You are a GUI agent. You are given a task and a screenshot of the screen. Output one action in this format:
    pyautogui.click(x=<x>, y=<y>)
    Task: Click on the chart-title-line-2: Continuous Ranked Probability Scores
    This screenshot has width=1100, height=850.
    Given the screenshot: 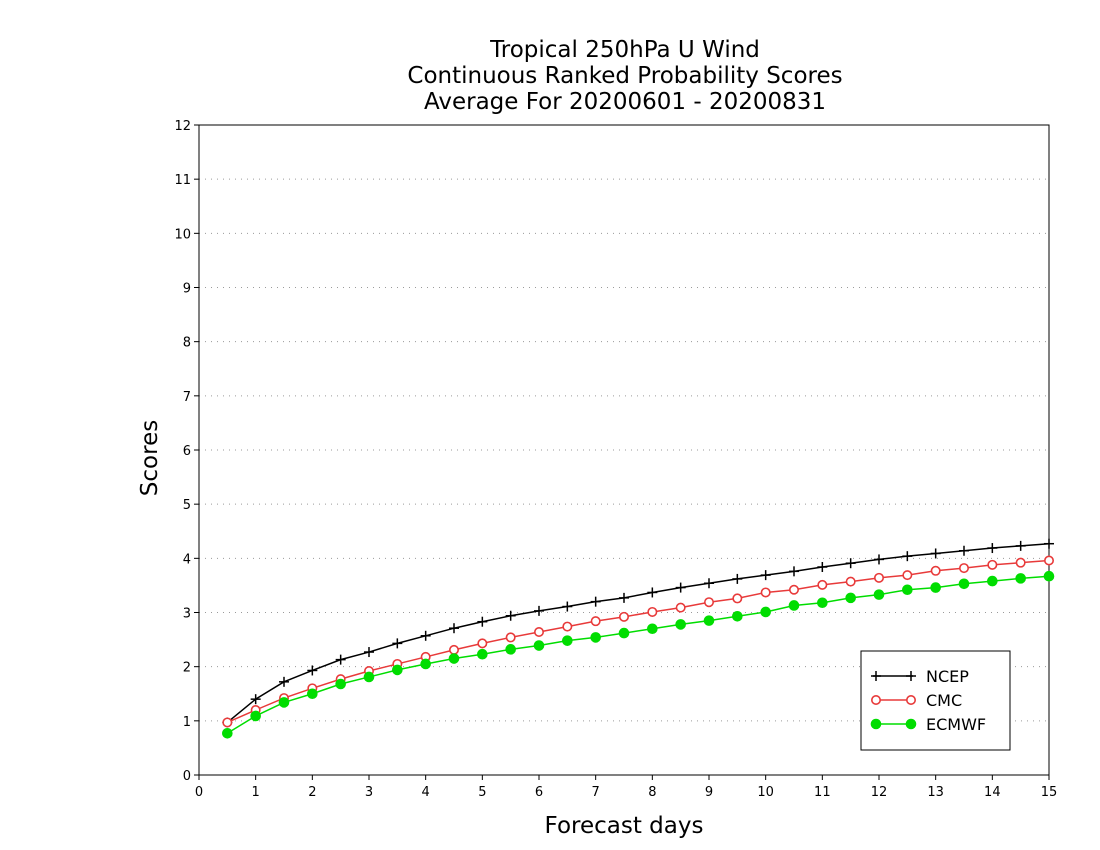 What is the action you would take?
    pyautogui.click(x=625, y=76)
    